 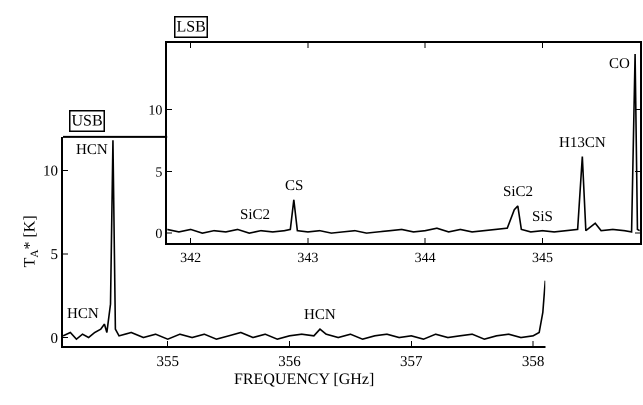 What do you see at coordinates (294, 186) in the screenshot?
I see `annotation: CS` at bounding box center [294, 186].